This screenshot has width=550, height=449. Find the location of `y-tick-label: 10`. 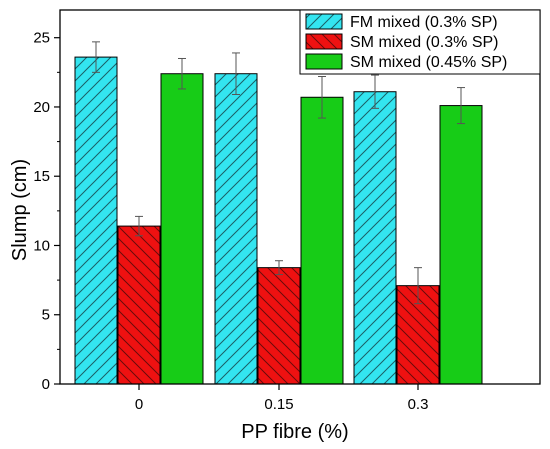

y-tick-label: 10 is located at coordinates (41, 245).